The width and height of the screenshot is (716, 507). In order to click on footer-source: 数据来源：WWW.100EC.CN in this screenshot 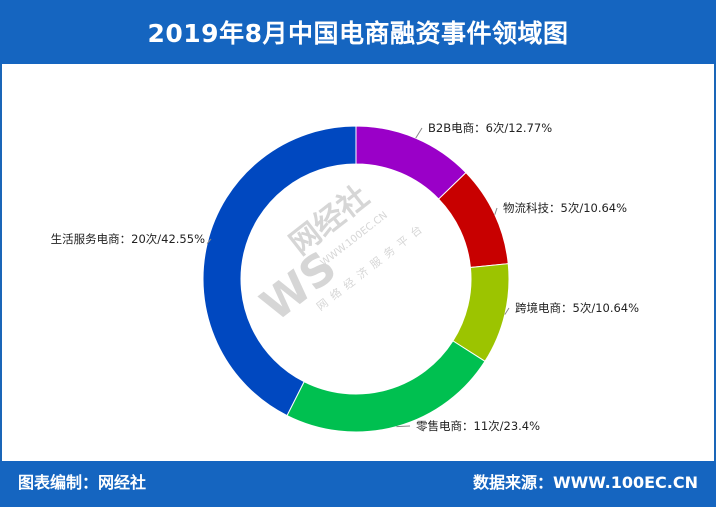, I will do `click(585, 482)`.